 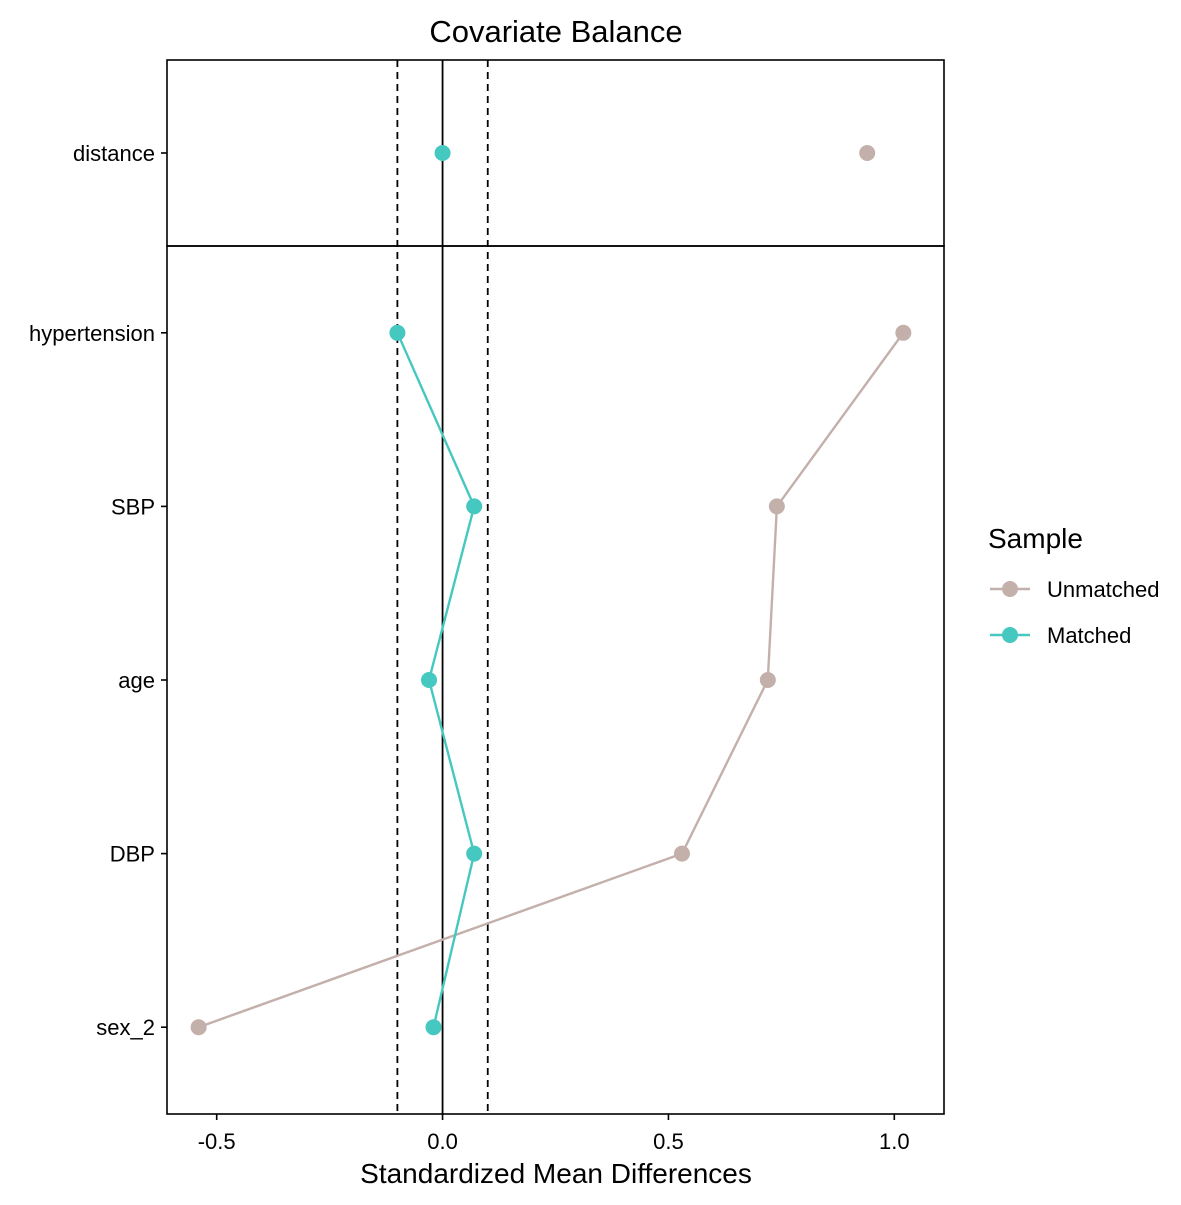 What do you see at coordinates (98, 590) in the screenshot?
I see `y-axis: distance hypertension SBP age DBP sex_2` at bounding box center [98, 590].